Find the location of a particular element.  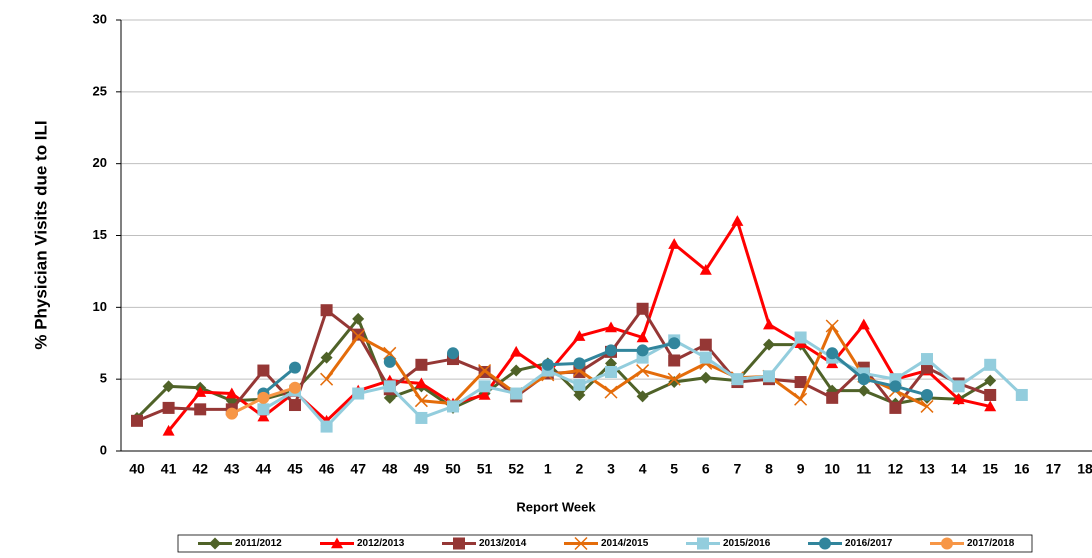

legend-label: 2015/2016 is located at coordinates (747, 543).